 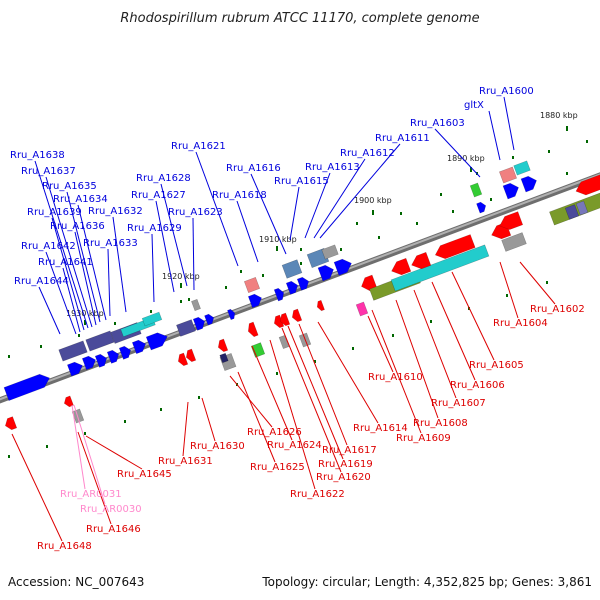 What do you see at coordinates (343, 477) in the screenshot?
I see `reverse-gene-label: Rru_A1620` at bounding box center [343, 477].